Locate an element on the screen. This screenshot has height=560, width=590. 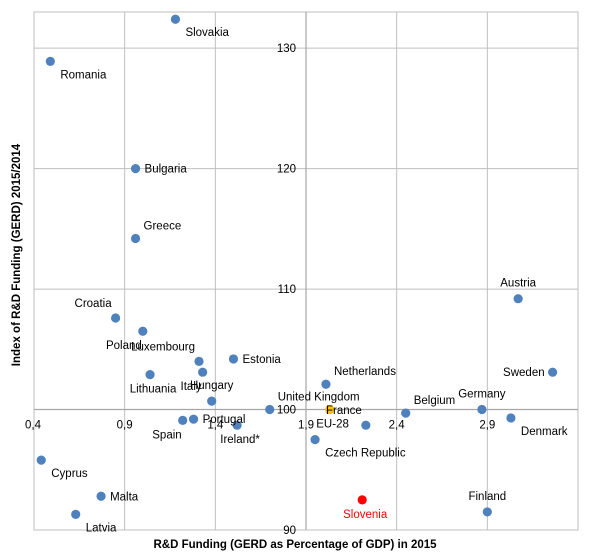
point-luxembourg is located at coordinates (199, 361).